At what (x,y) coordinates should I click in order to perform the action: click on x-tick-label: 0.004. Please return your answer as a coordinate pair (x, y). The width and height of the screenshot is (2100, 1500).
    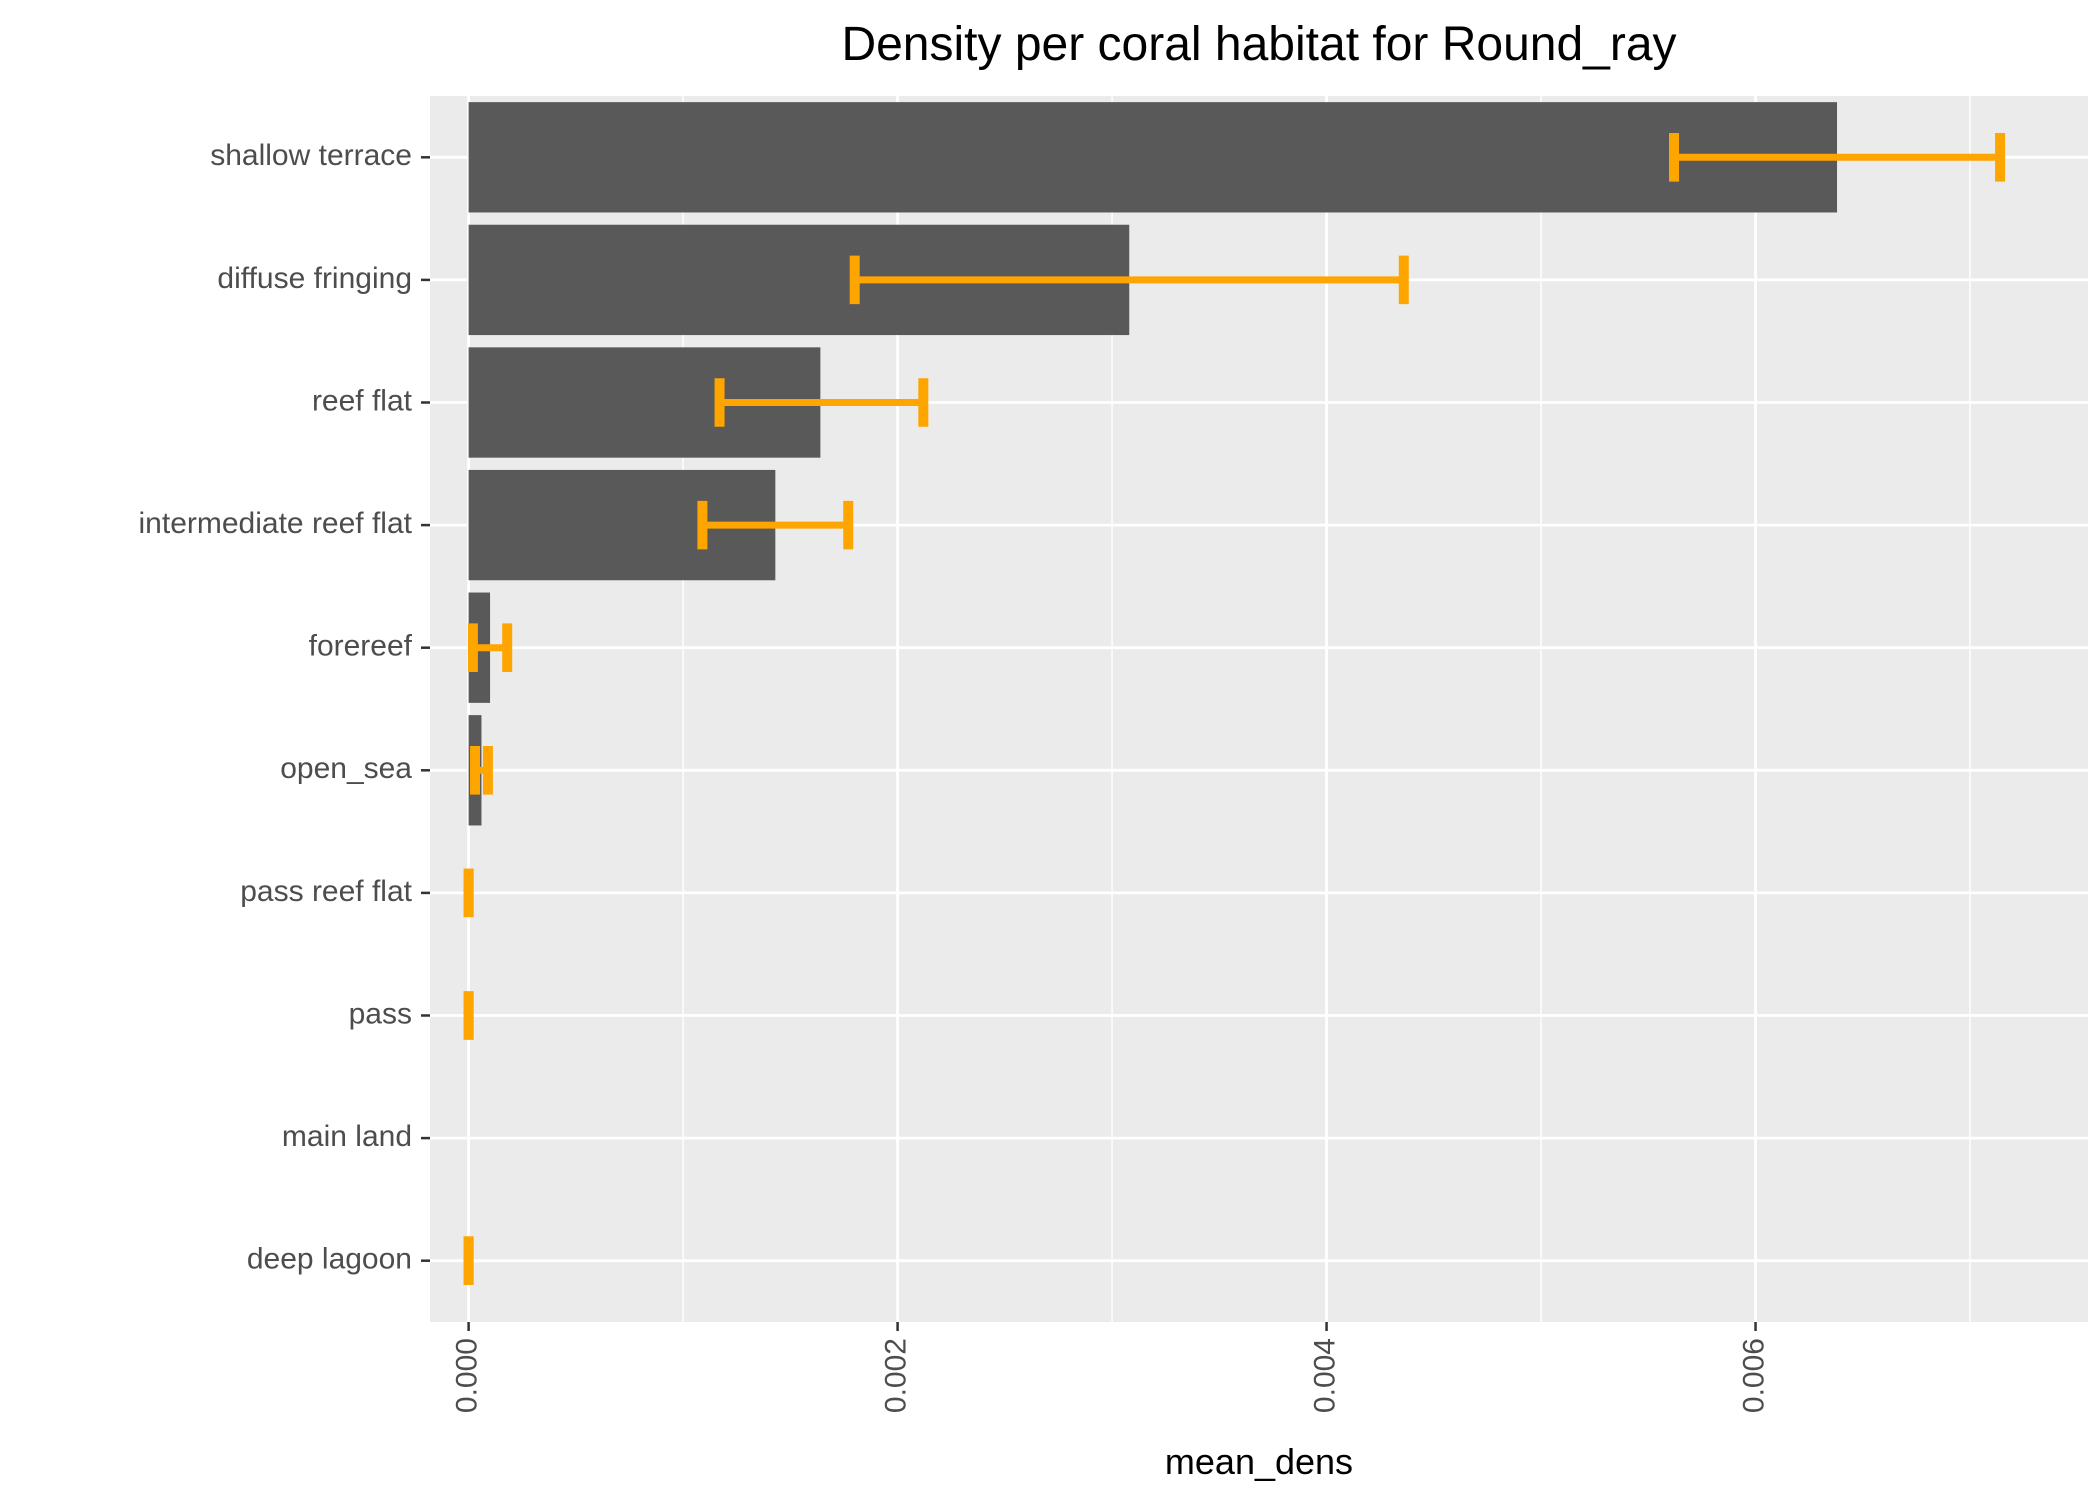
    Looking at the image, I should click on (1324, 1375).